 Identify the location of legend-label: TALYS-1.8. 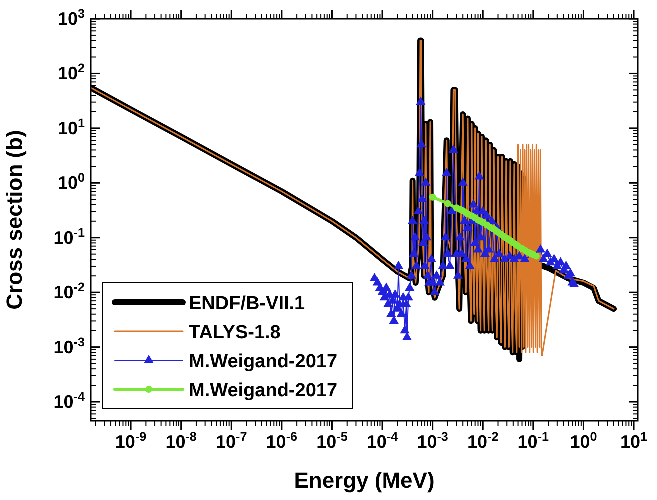
(235, 333).